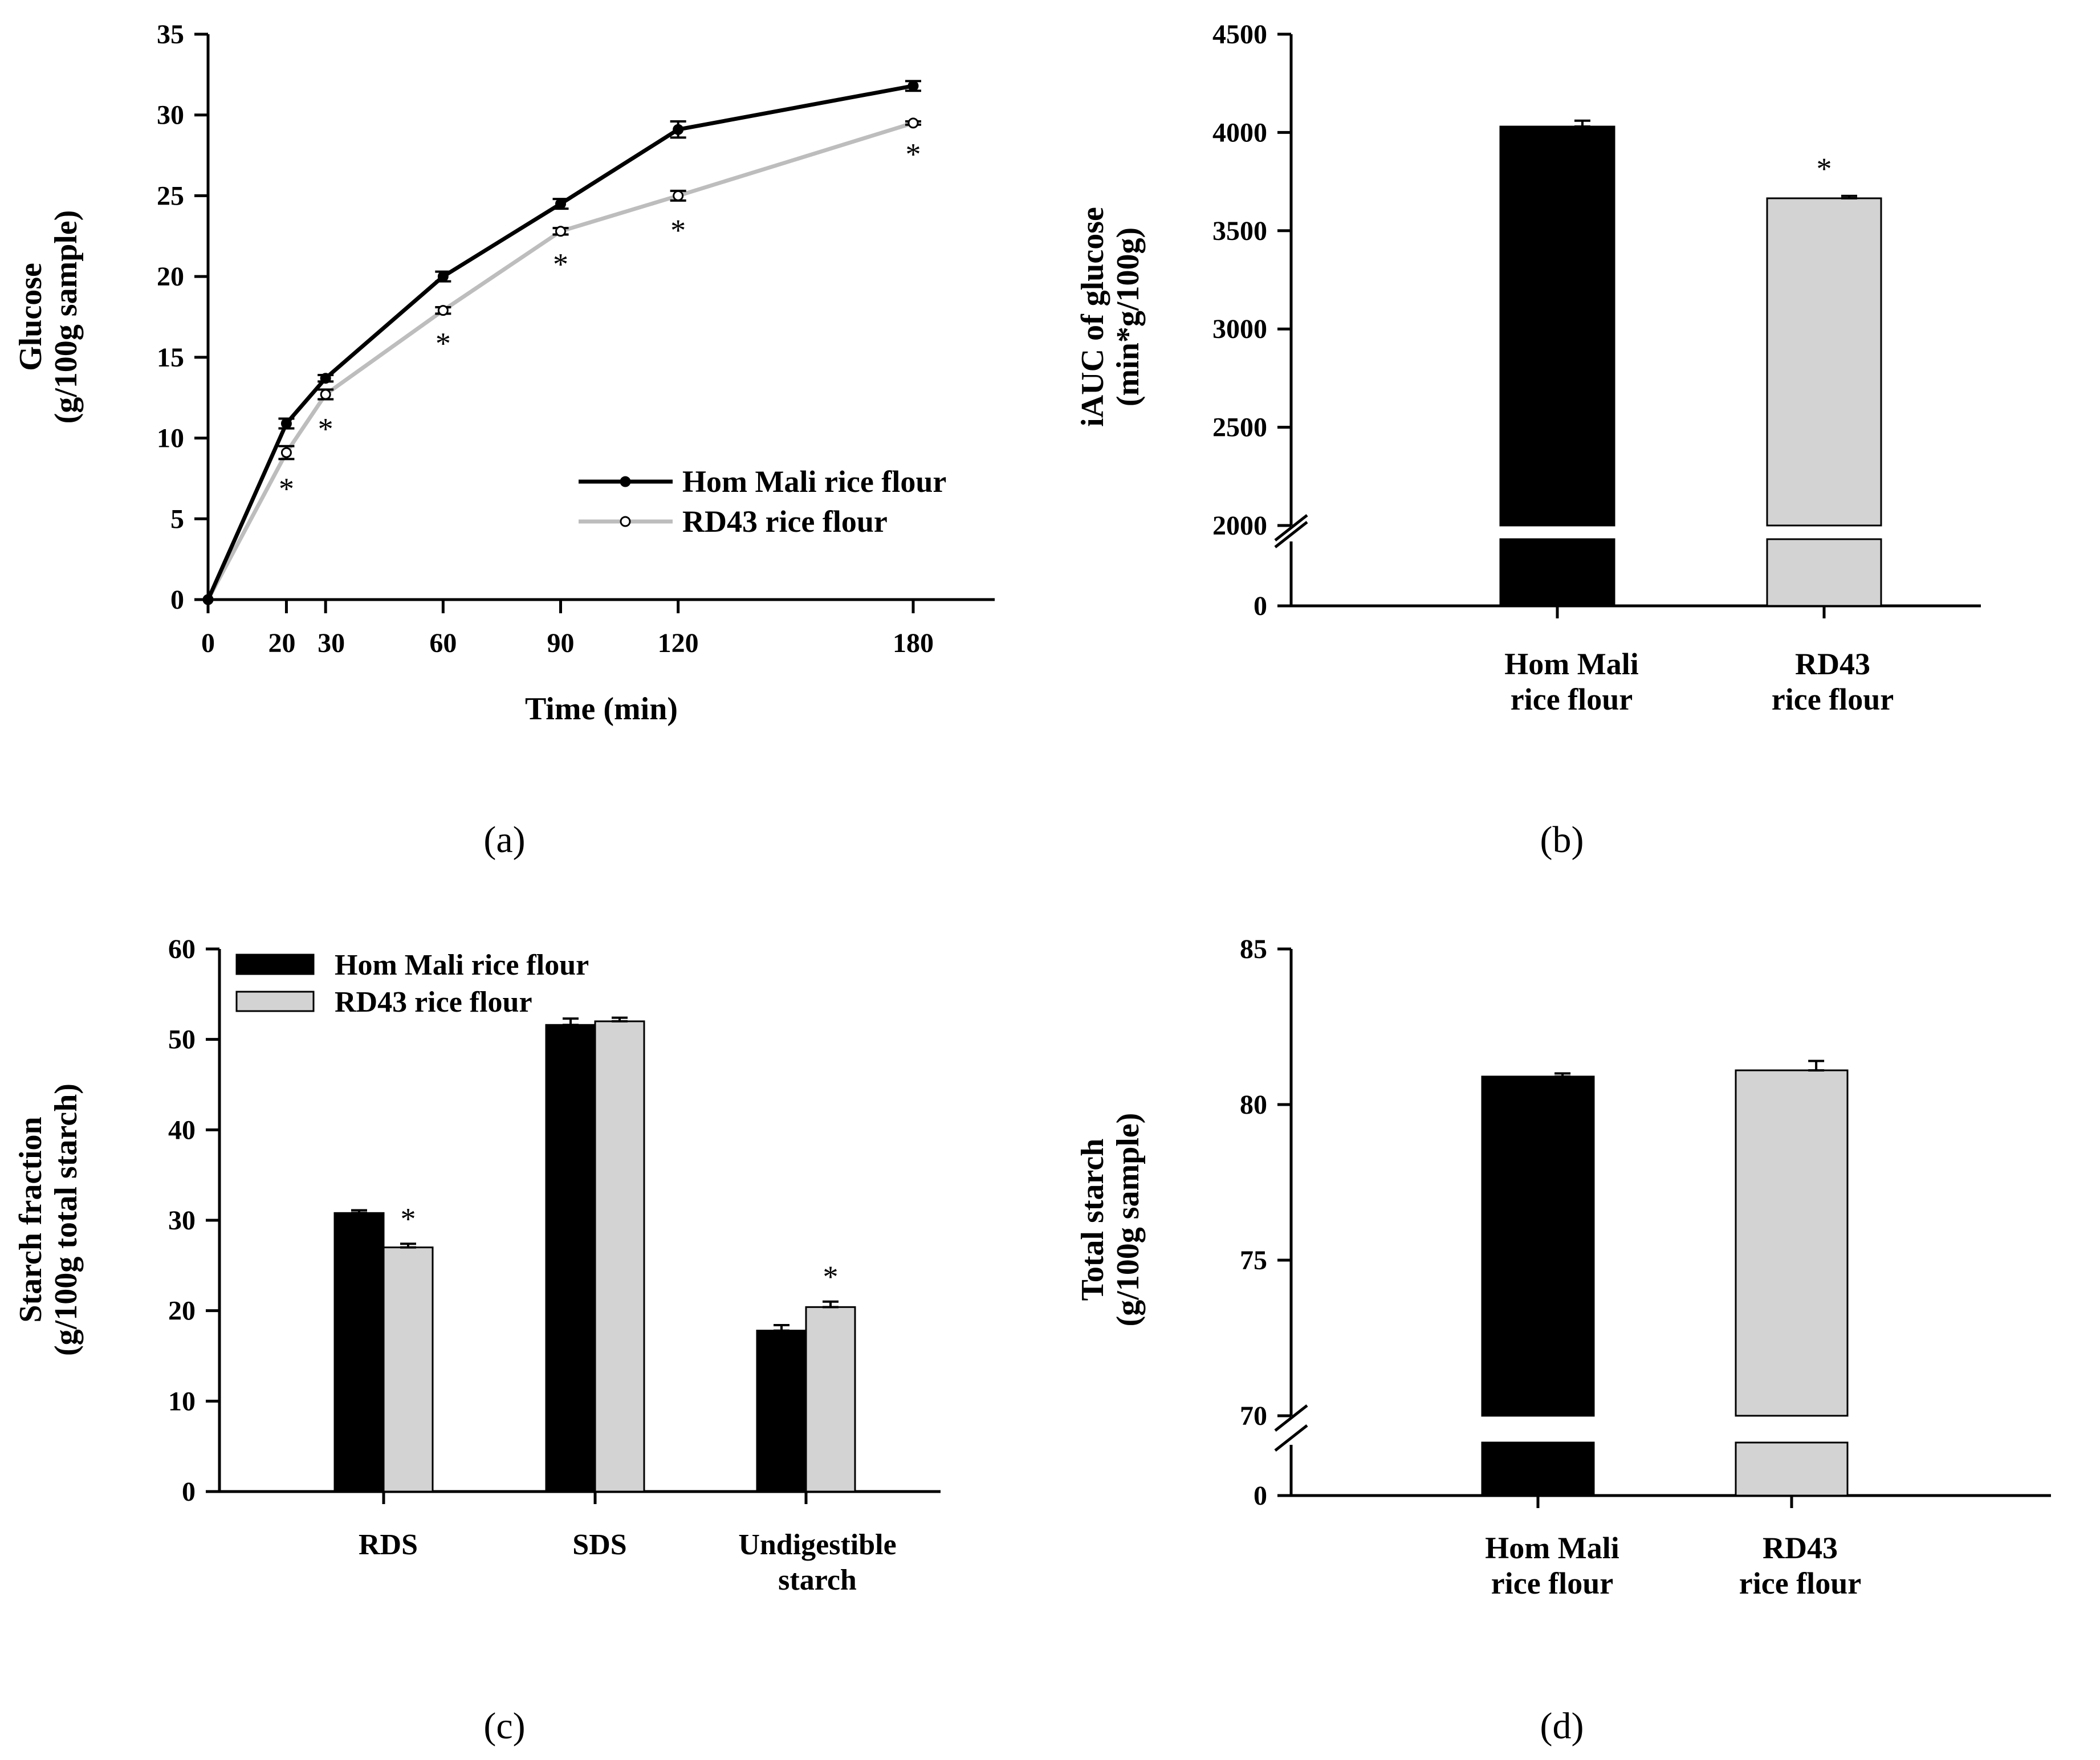  Describe the element at coordinates (599, 1545) in the screenshot. I see `category-label: SDS` at that location.